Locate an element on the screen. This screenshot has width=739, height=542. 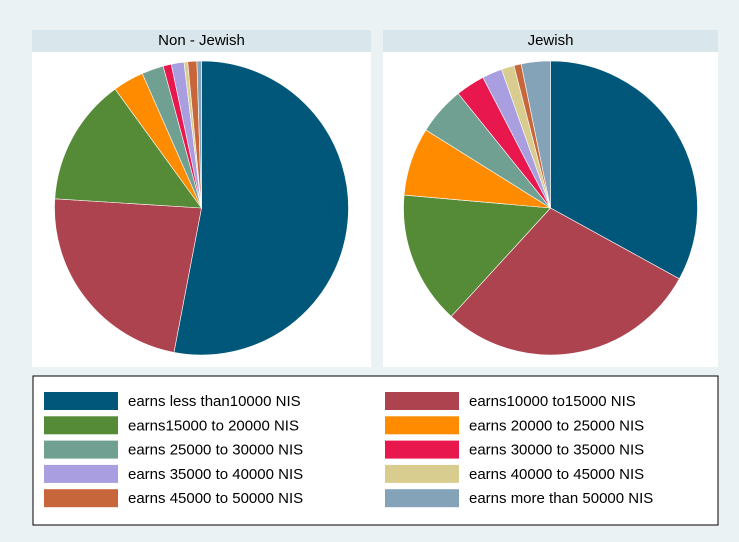
legend-label: earns less than10000 NIS is located at coordinates (214, 401).